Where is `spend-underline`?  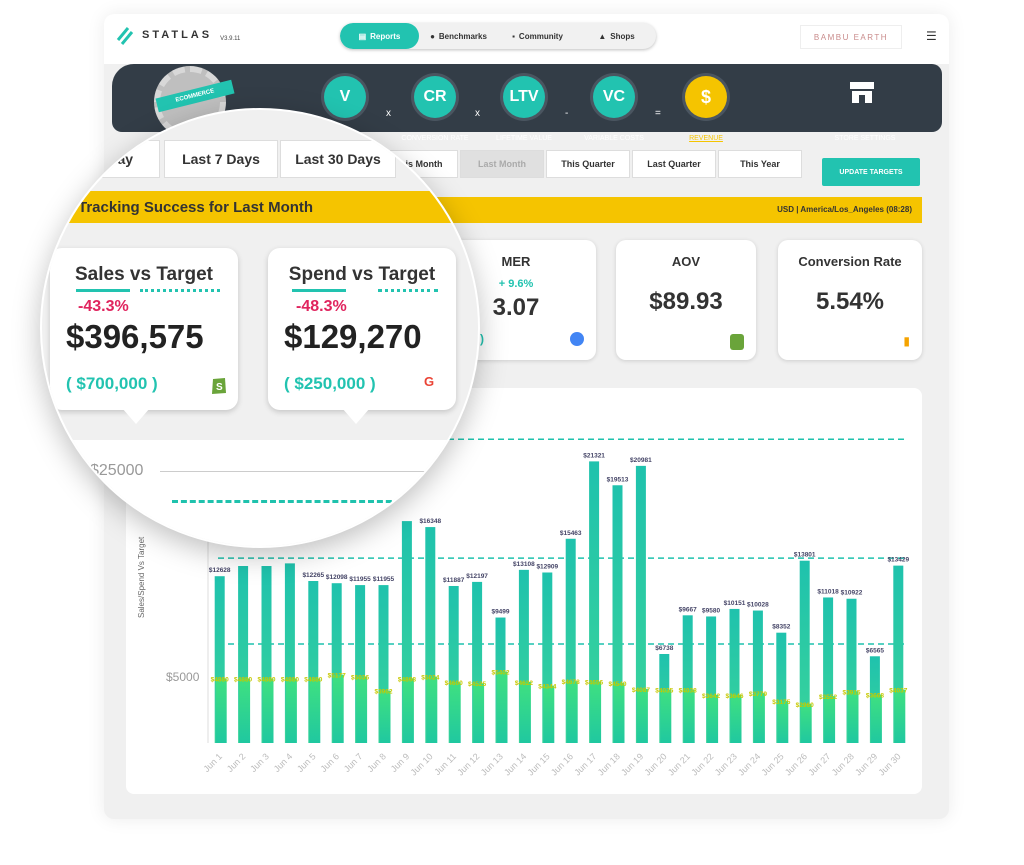 spend-underline is located at coordinates (319, 290).